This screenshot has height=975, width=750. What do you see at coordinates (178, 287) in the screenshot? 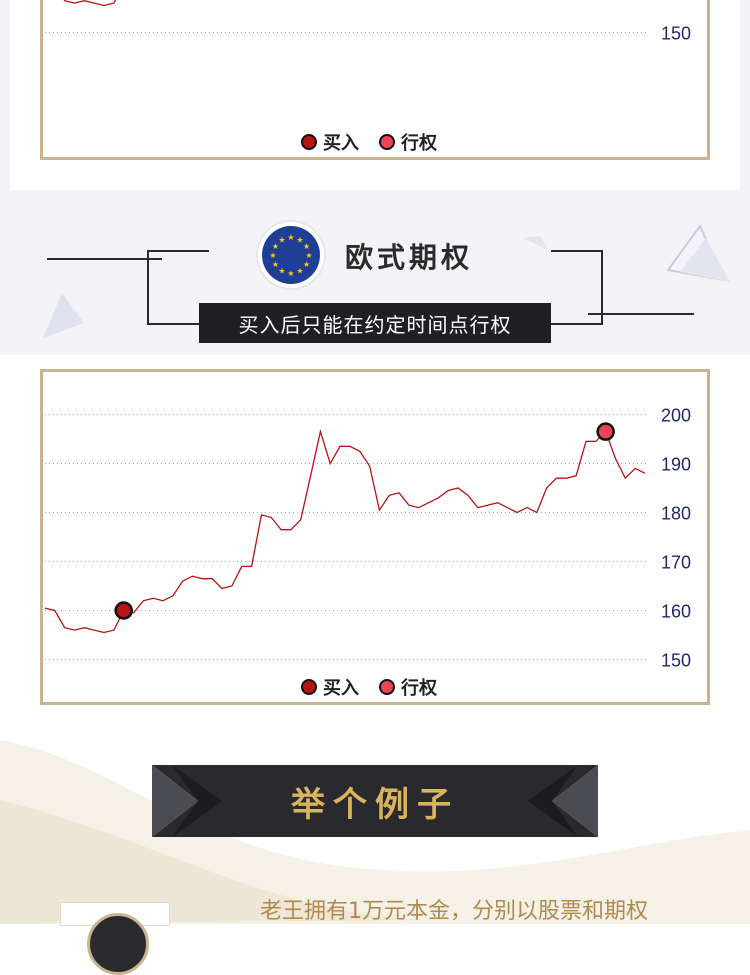
I see `connector-line-left` at bounding box center [178, 287].